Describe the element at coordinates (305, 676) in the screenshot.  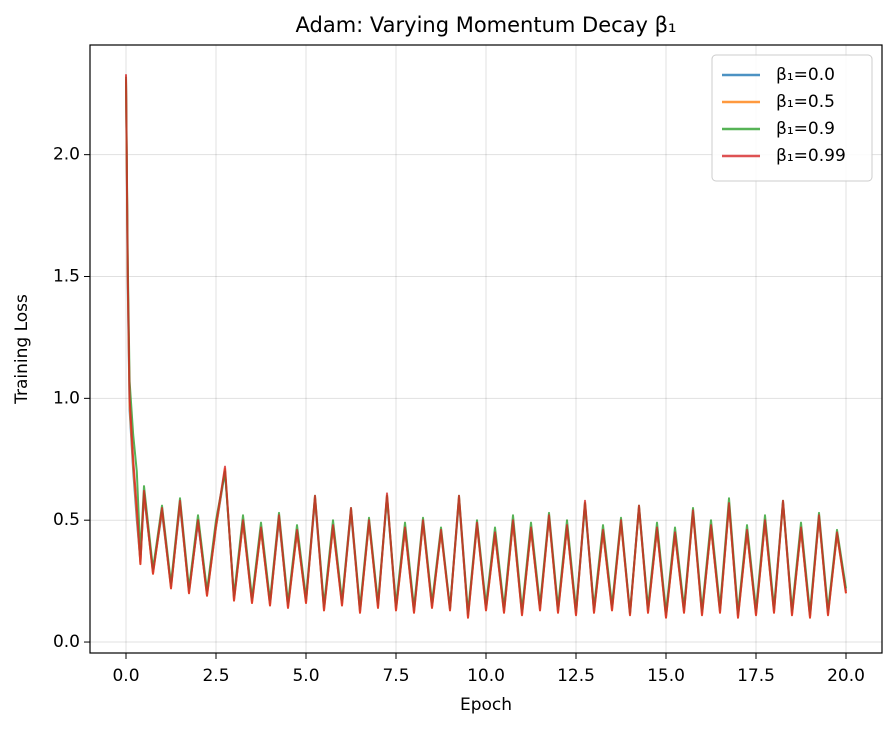
I see `x-tick-label: 5.0` at that location.